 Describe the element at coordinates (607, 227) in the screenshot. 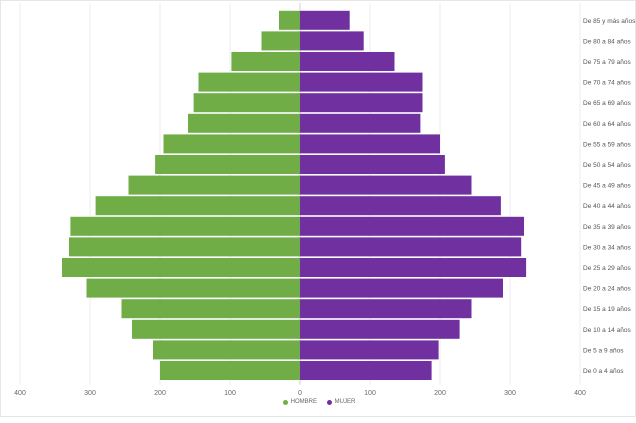

I see `category-label: De 35 a 39 años` at that location.